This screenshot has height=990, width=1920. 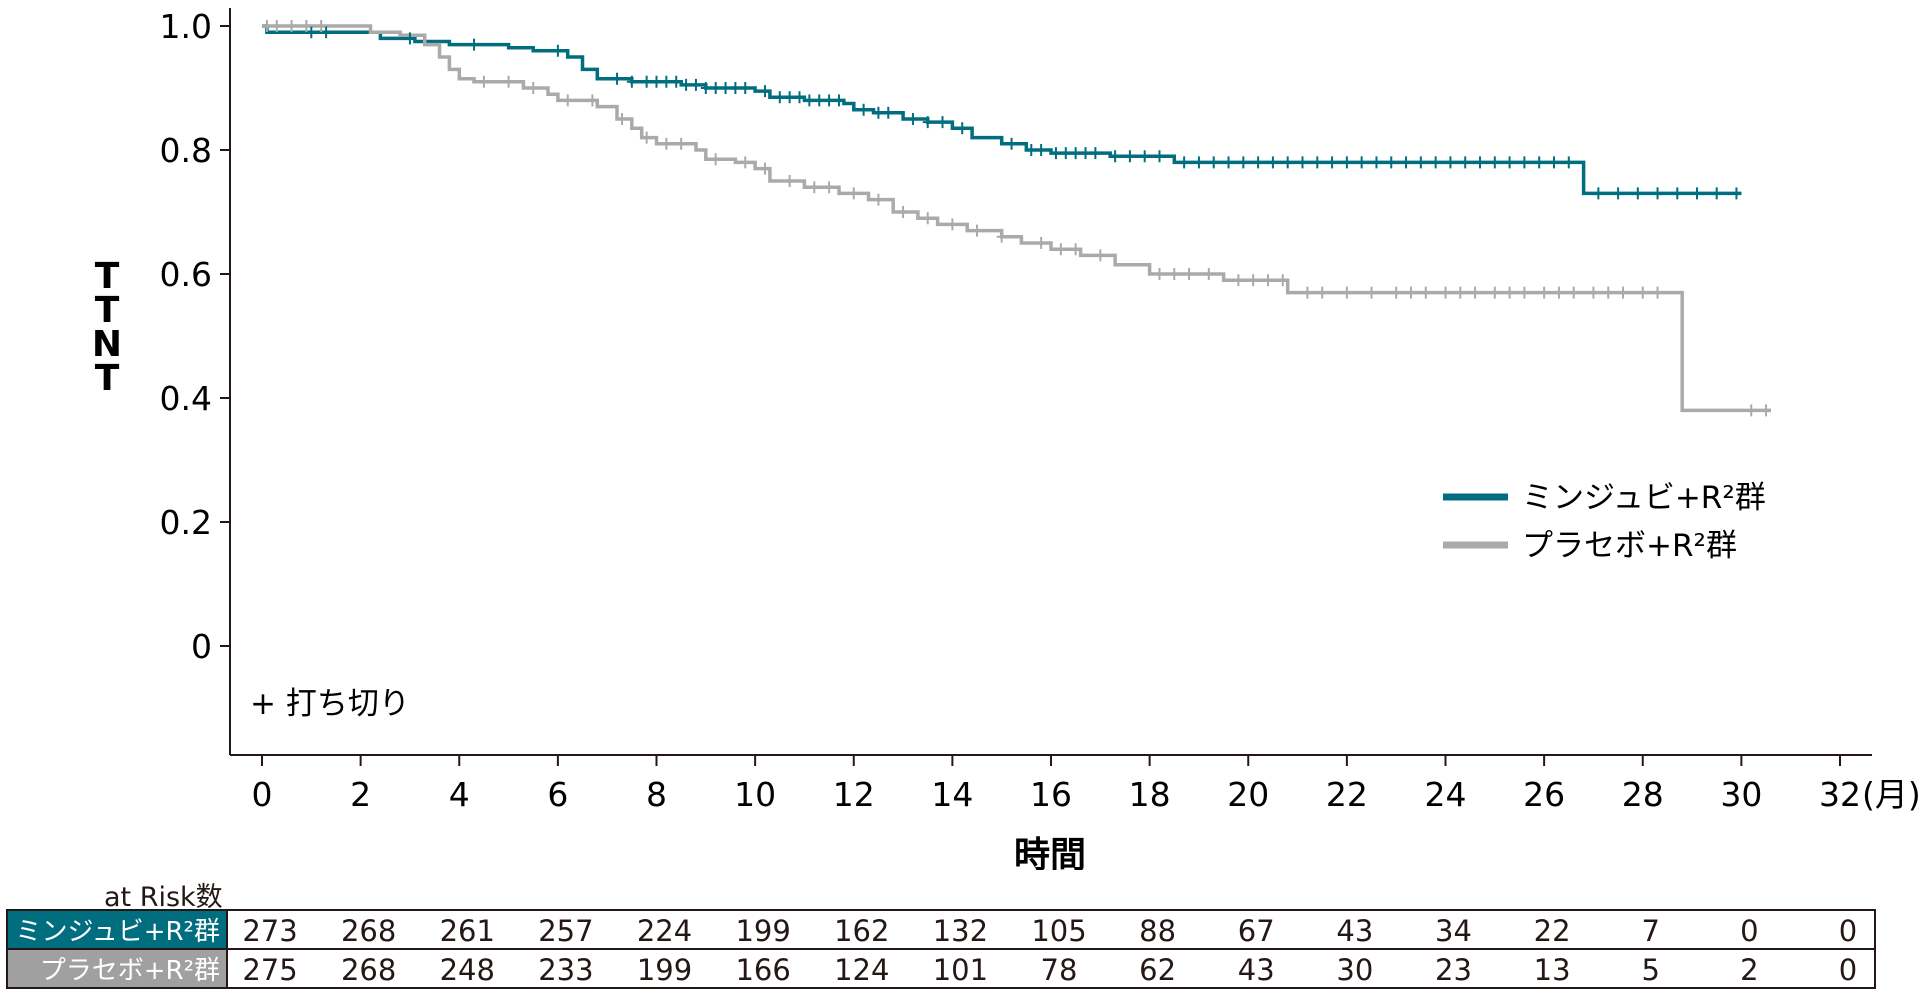 What do you see at coordinates (1256, 970) in the screenshot?
I see `at-risk-count: 43` at bounding box center [1256, 970].